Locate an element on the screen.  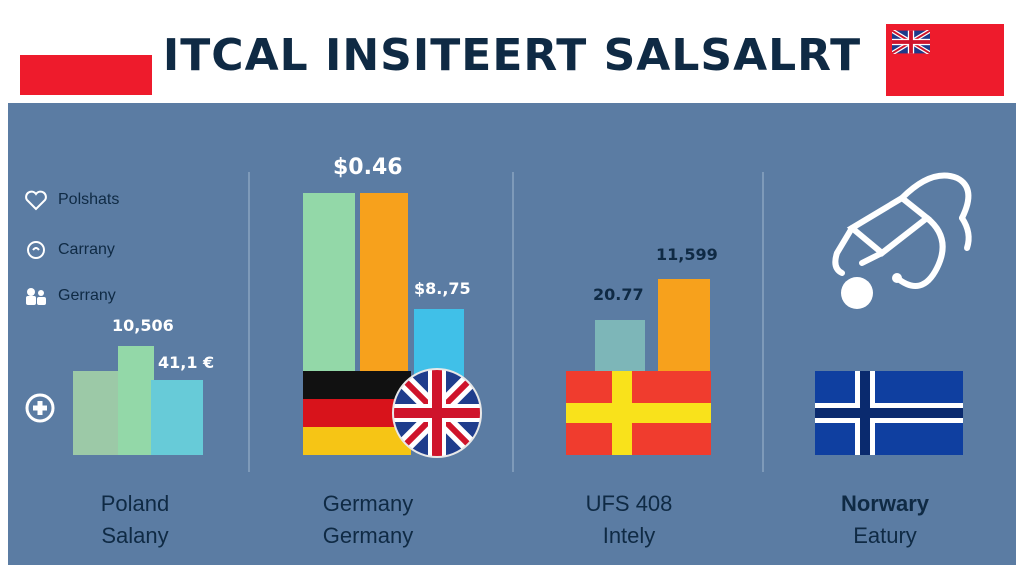
footer-line: Intely is located at coordinates (629, 535).